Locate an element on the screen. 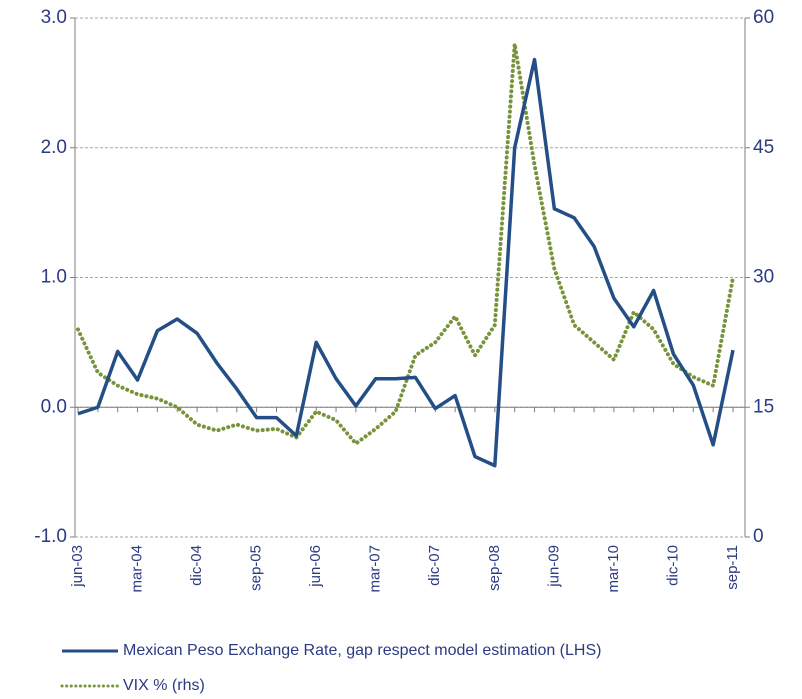  x-tick-label: dic-10 is located at coordinates (672, 565).